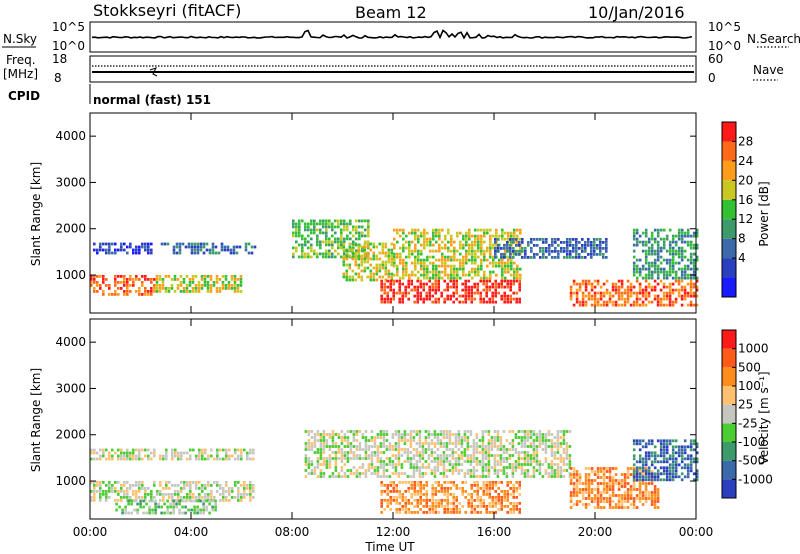 The image size is (800, 554). Describe the element at coordinates (70, 275) in the screenshot. I see `power-ytick-label: 1000` at that location.